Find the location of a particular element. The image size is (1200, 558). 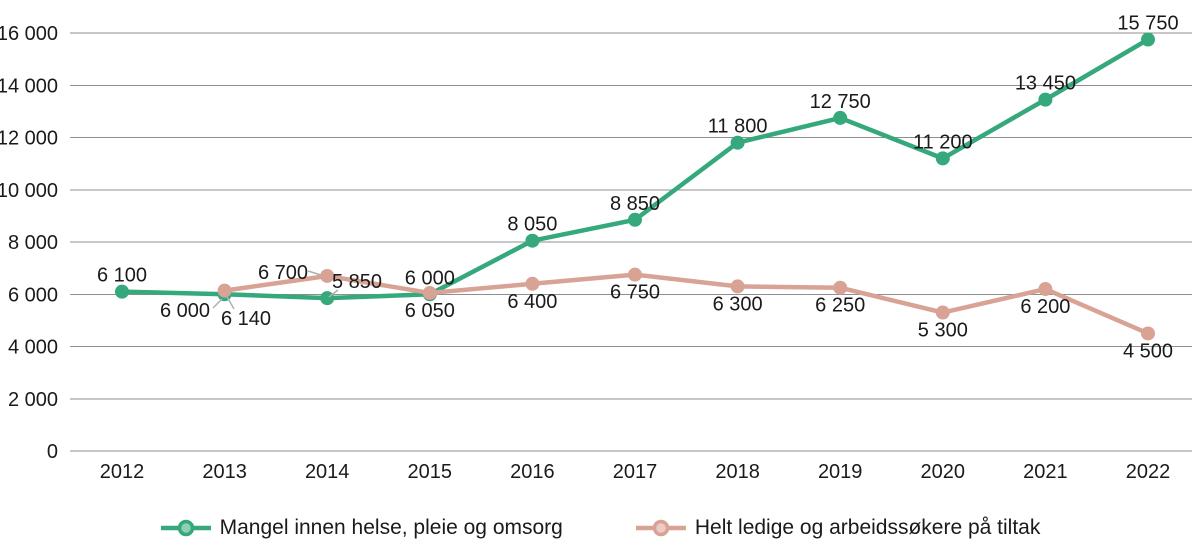

y-tick-label: 2 000 is located at coordinates (33, 400).